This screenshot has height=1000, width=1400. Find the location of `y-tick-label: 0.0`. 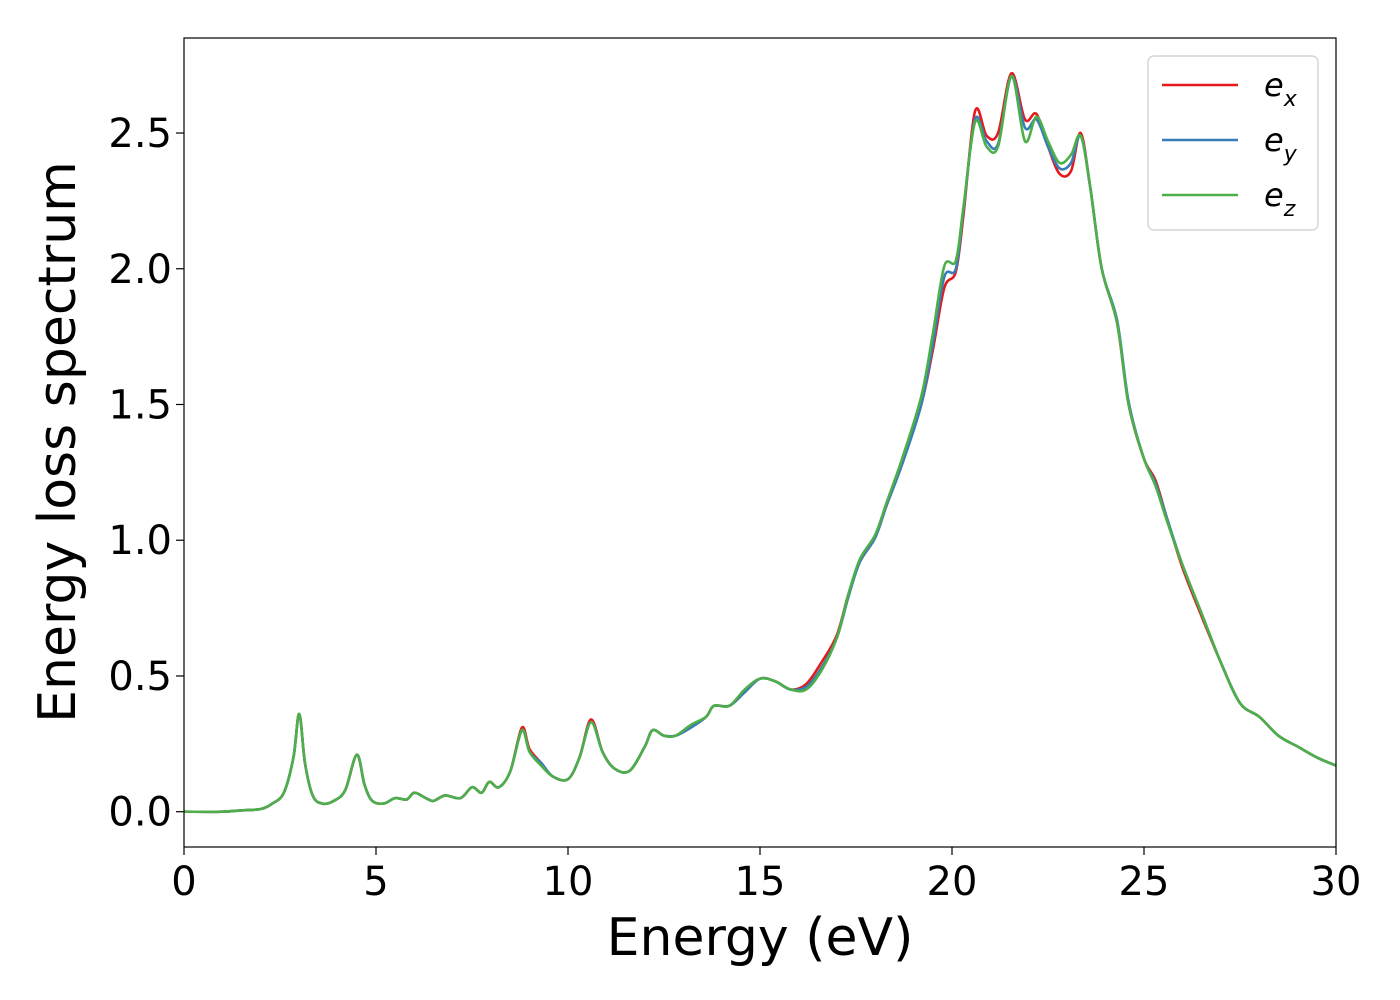

y-tick-label: 0.0 is located at coordinates (140, 813).